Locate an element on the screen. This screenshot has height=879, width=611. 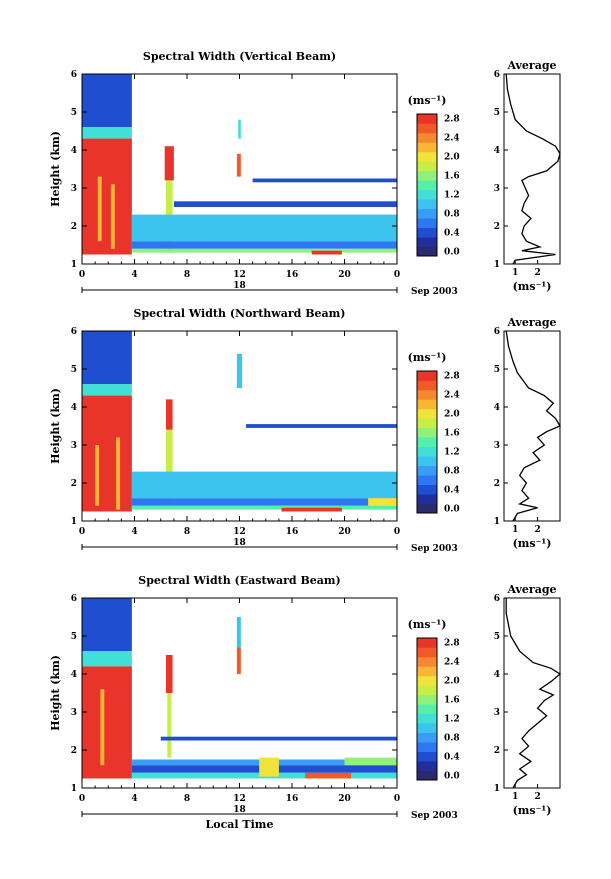
y-tick-label: 2 is located at coordinates (74, 227).